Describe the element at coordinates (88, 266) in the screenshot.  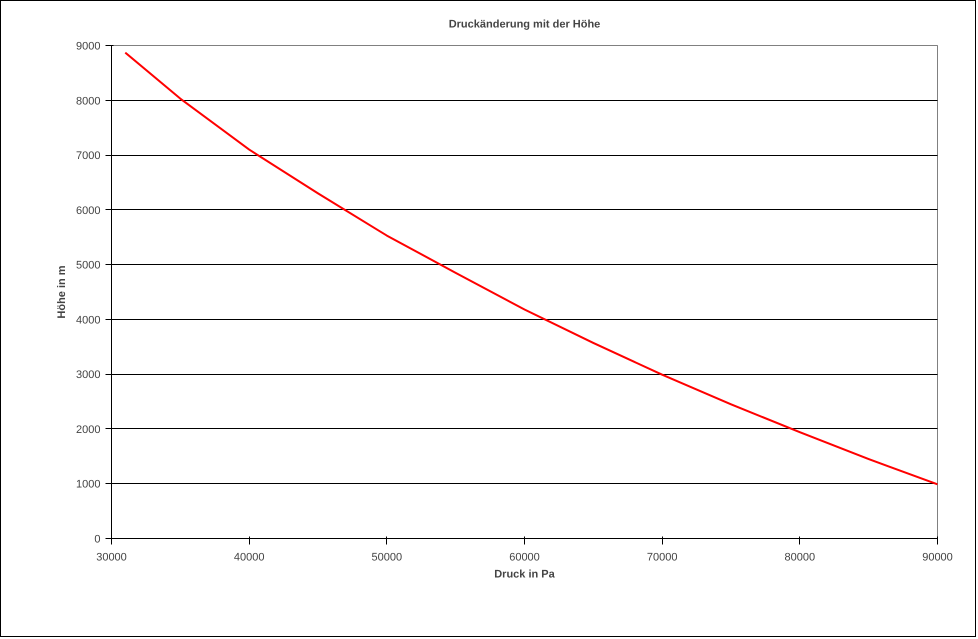
I see `y-tick-label: 5000` at that location.